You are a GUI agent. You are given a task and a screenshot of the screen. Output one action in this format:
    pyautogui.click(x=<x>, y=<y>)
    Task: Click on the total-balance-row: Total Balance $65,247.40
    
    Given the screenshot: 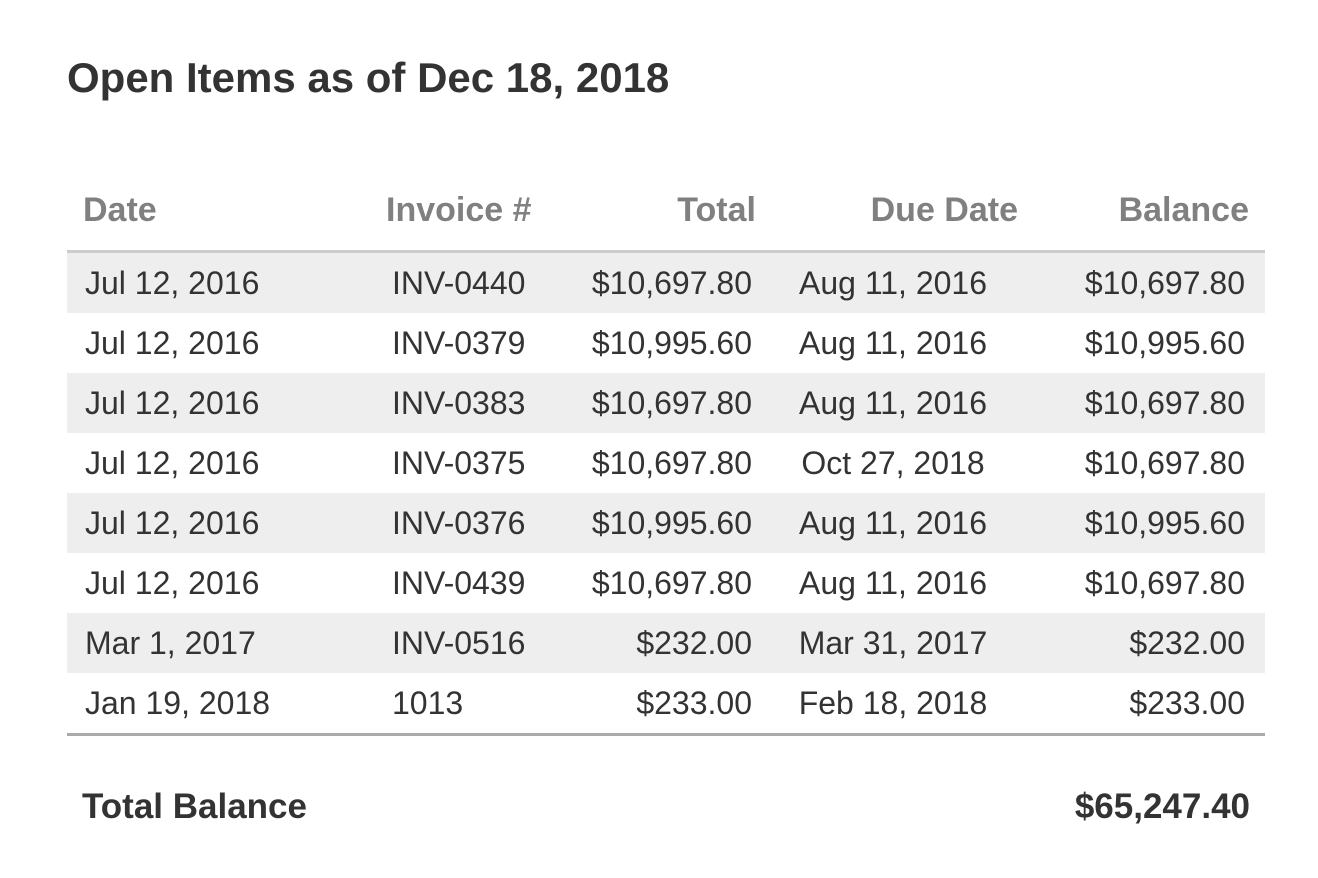 What is the action you would take?
    pyautogui.click(x=666, y=807)
    